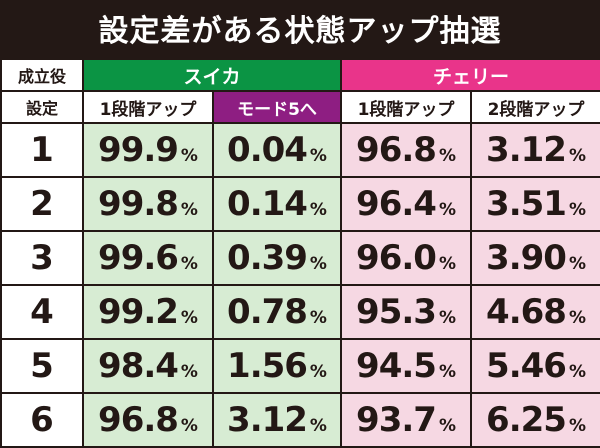 This screenshot has height=448, width=600. I want to click on probability-value: 94.5, so click(396, 366).